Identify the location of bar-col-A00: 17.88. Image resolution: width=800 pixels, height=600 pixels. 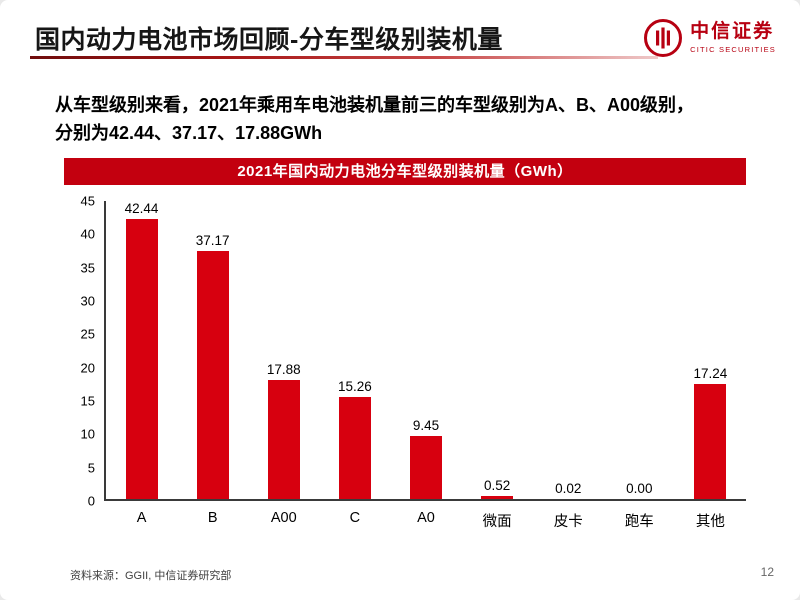
(283, 350).